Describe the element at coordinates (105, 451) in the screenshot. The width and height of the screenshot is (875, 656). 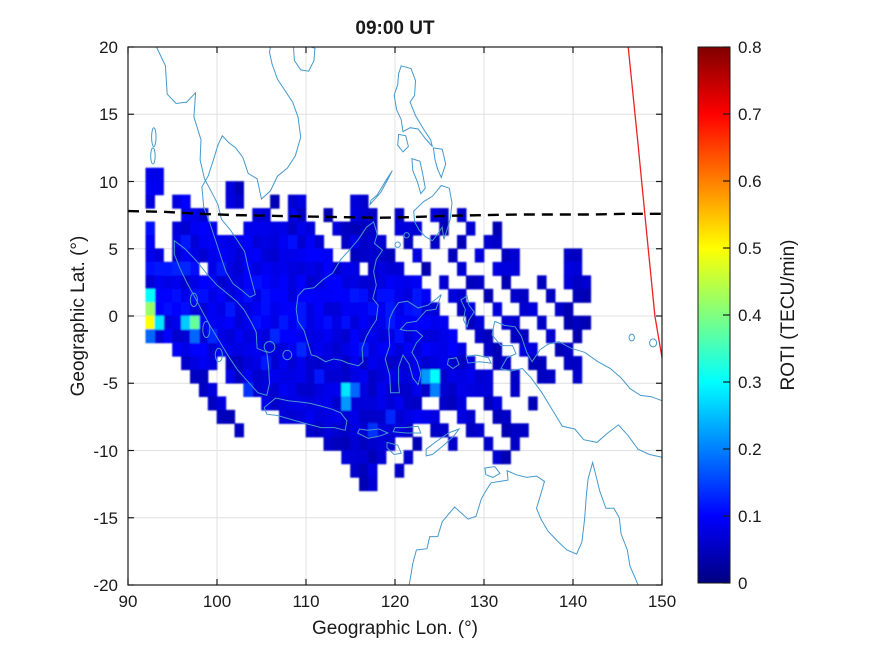
I see `y-tick-label: -10` at that location.